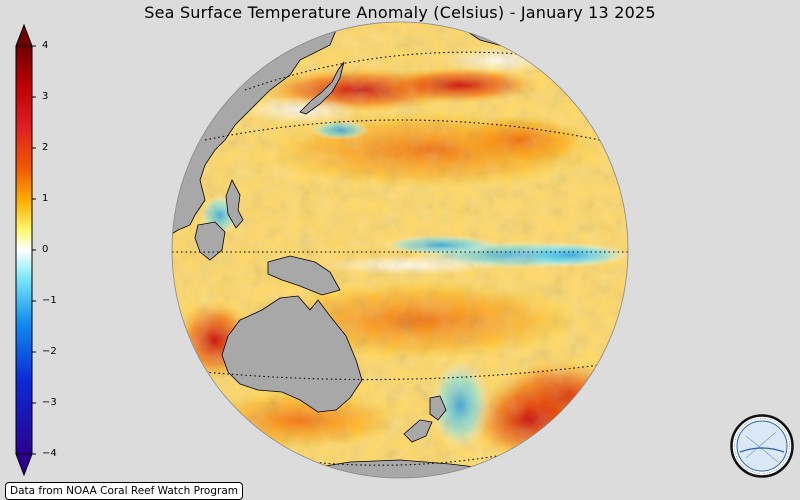  Describe the element at coordinates (25, 250) in the screenshot. I see `colorbar` at that location.